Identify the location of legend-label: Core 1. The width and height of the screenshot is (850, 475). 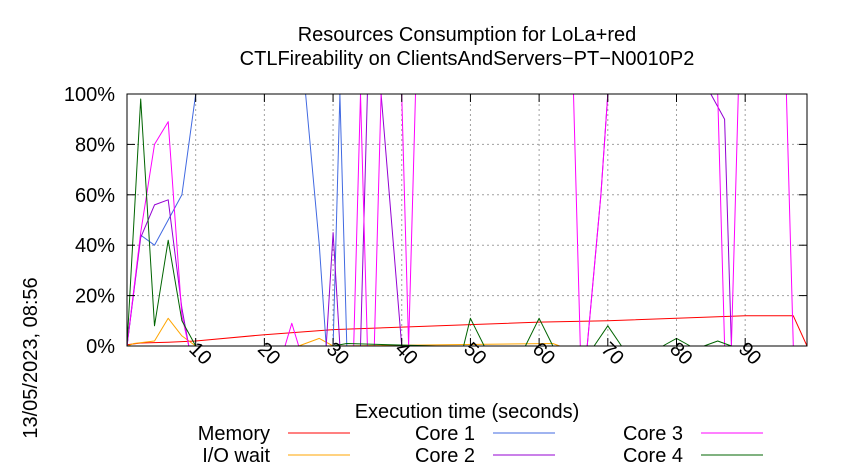
(445, 434).